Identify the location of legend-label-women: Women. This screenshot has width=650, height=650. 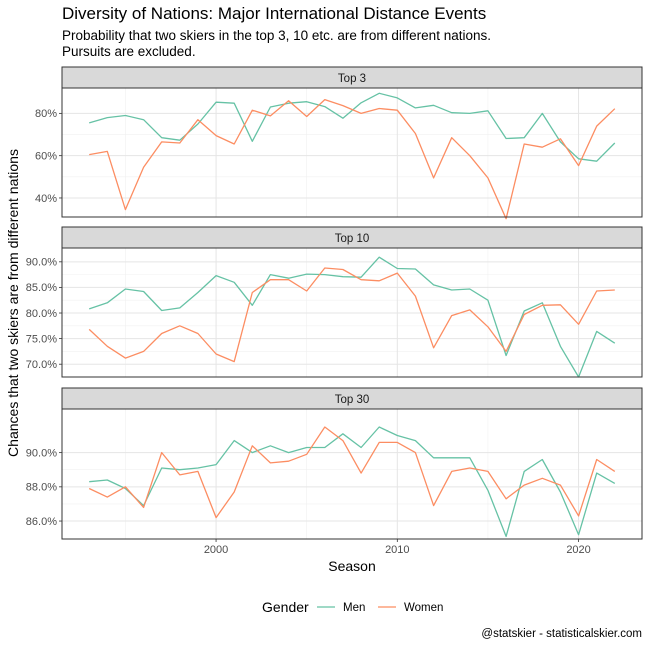
(423, 608).